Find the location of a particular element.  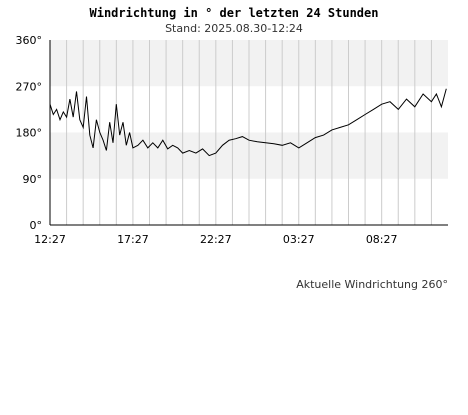

x-tick-label: 08:27 is located at coordinates (382, 239).